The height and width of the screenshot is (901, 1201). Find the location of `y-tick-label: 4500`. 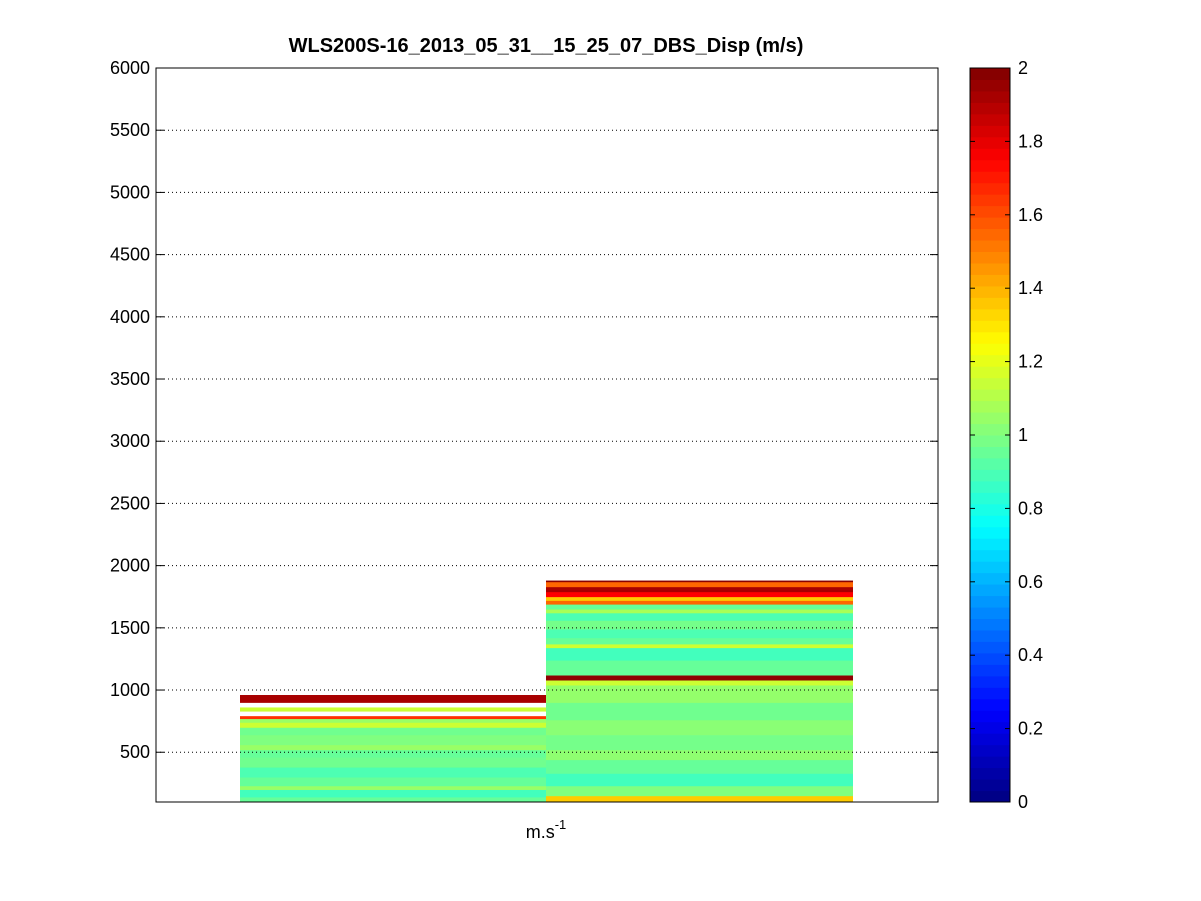

y-tick-label: 4500 is located at coordinates (130, 255).